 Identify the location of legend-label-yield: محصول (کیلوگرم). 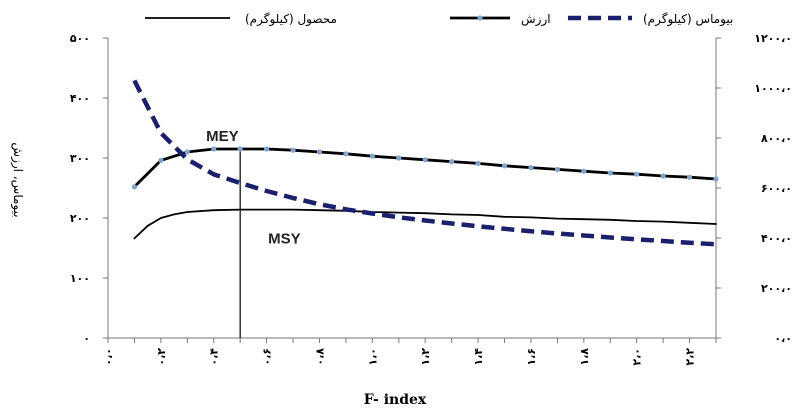
(291, 19).